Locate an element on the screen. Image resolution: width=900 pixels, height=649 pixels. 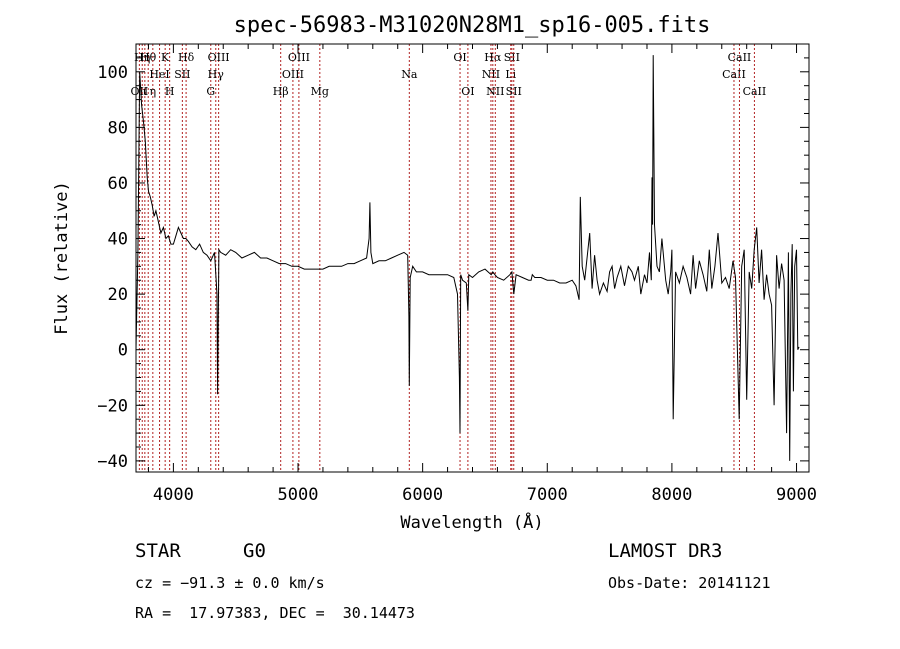
line-marker-label-19: OI is located at coordinates (467, 91).